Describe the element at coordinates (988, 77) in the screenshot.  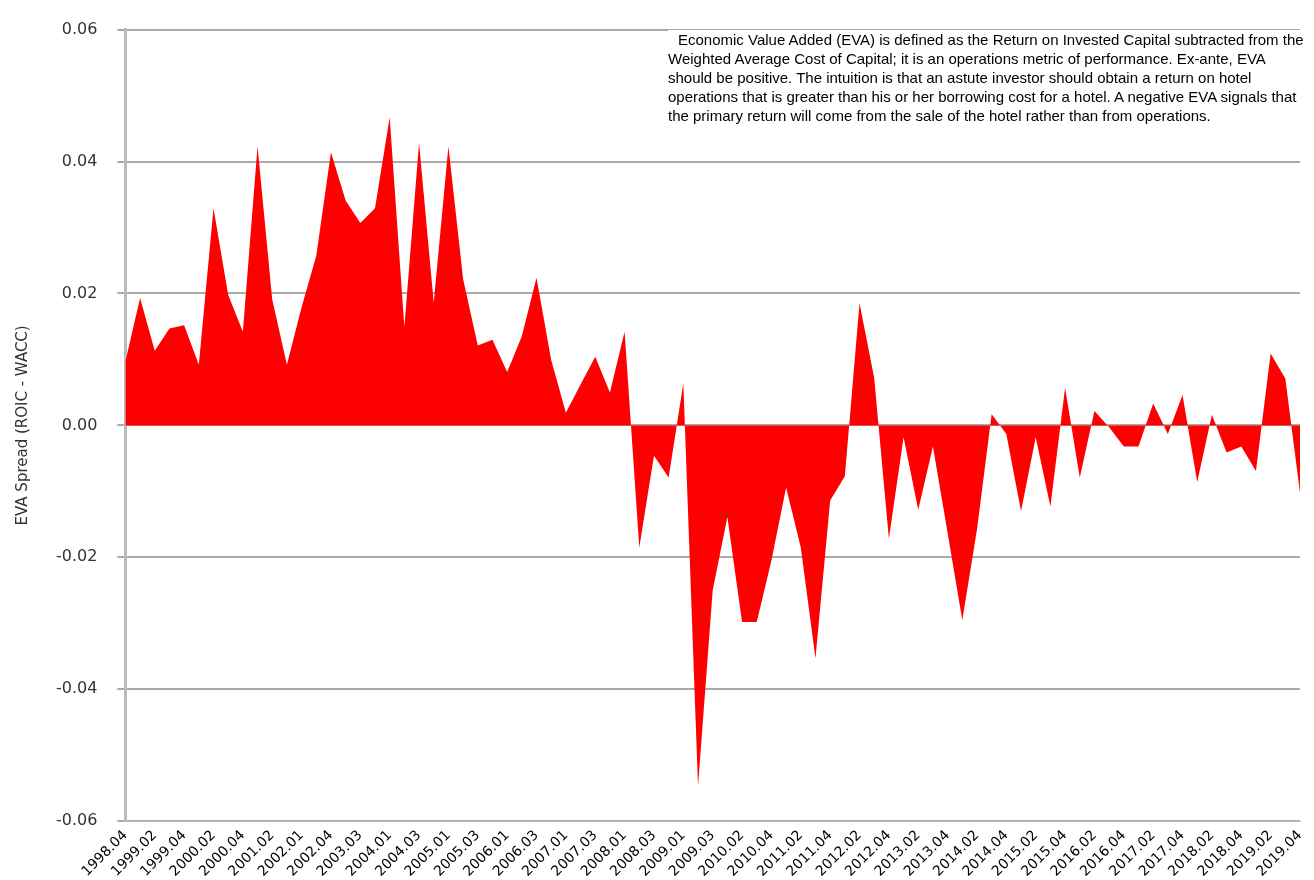
I see `annotation: Economic Value Added (EVA) is defined as the Return on Invested Capital subtracted from the Weighted Average Cost of Capital; it is an operations metric of performance. Ex-ante, EVA should be positive. The intuition is that an astute investor should obtain a return on hotel operations that is greater than his or her borrowing cost for a hotel. A negative EVA signals that the primary return will come from the sale of the hotel rather than from operations.` at that location.